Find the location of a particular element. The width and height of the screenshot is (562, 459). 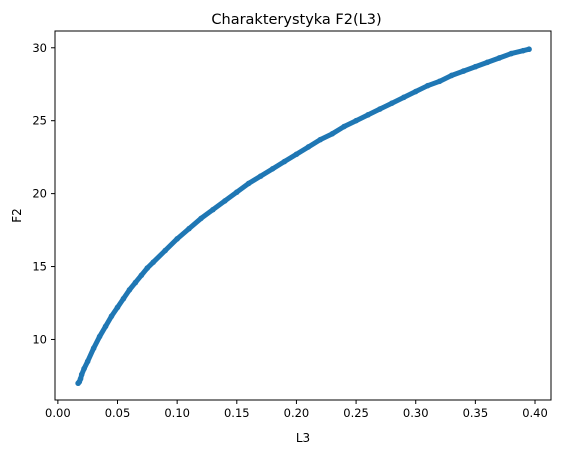

x-tick-label: 0.30 is located at coordinates (416, 413).